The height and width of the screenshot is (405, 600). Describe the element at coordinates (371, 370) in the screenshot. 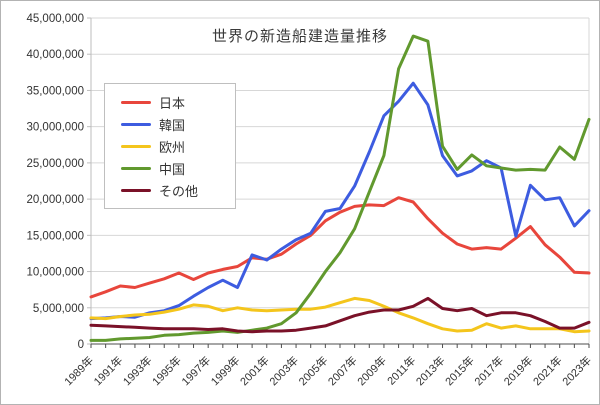

I see `x-axis-label: 2009年` at that location.